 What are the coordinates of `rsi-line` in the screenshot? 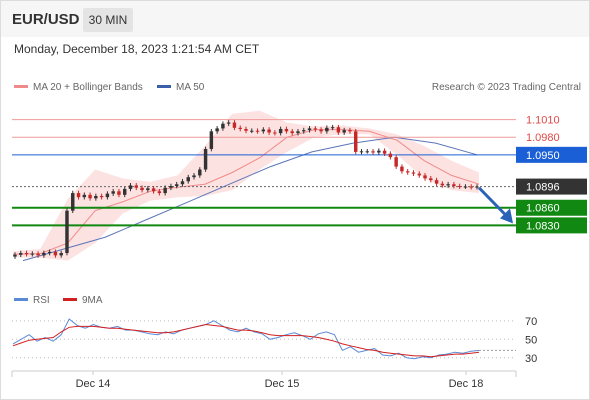 It's located at (246, 339).